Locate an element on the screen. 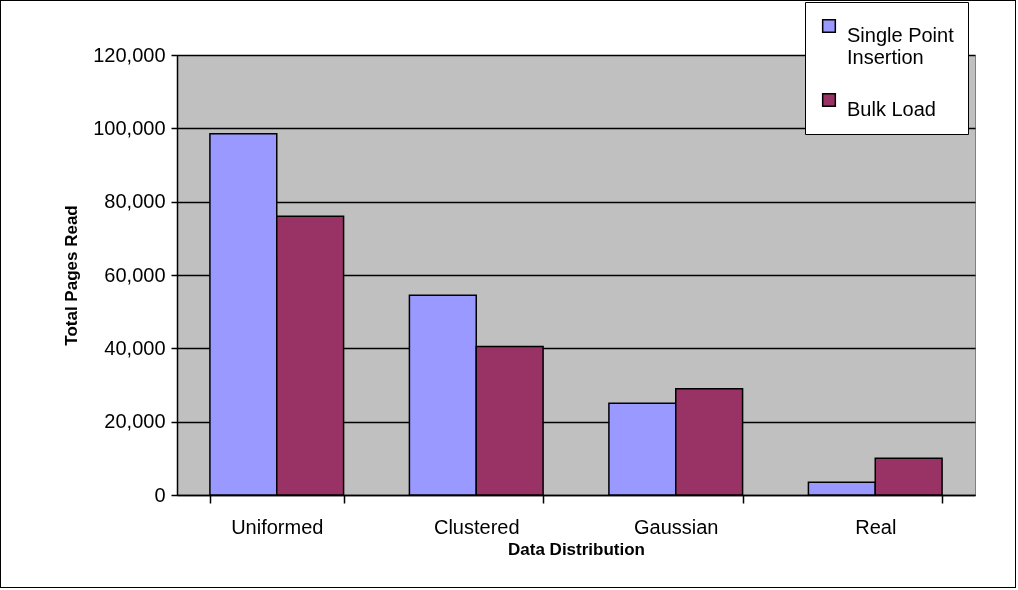 The width and height of the screenshot is (1018, 590). x-axis-title: Data Distribution is located at coordinates (576, 549).